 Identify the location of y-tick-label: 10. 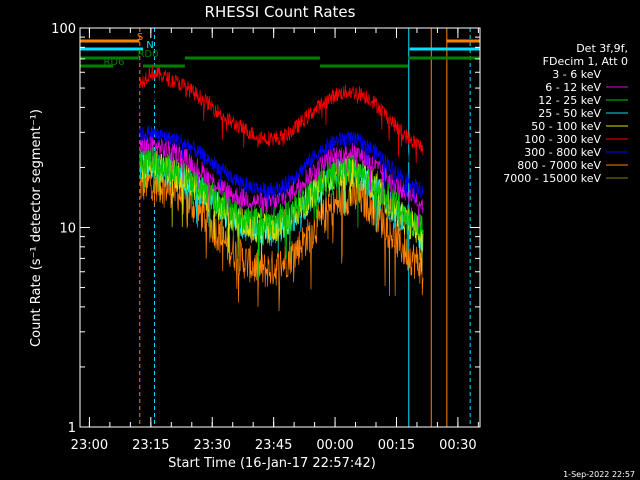
(67, 229).